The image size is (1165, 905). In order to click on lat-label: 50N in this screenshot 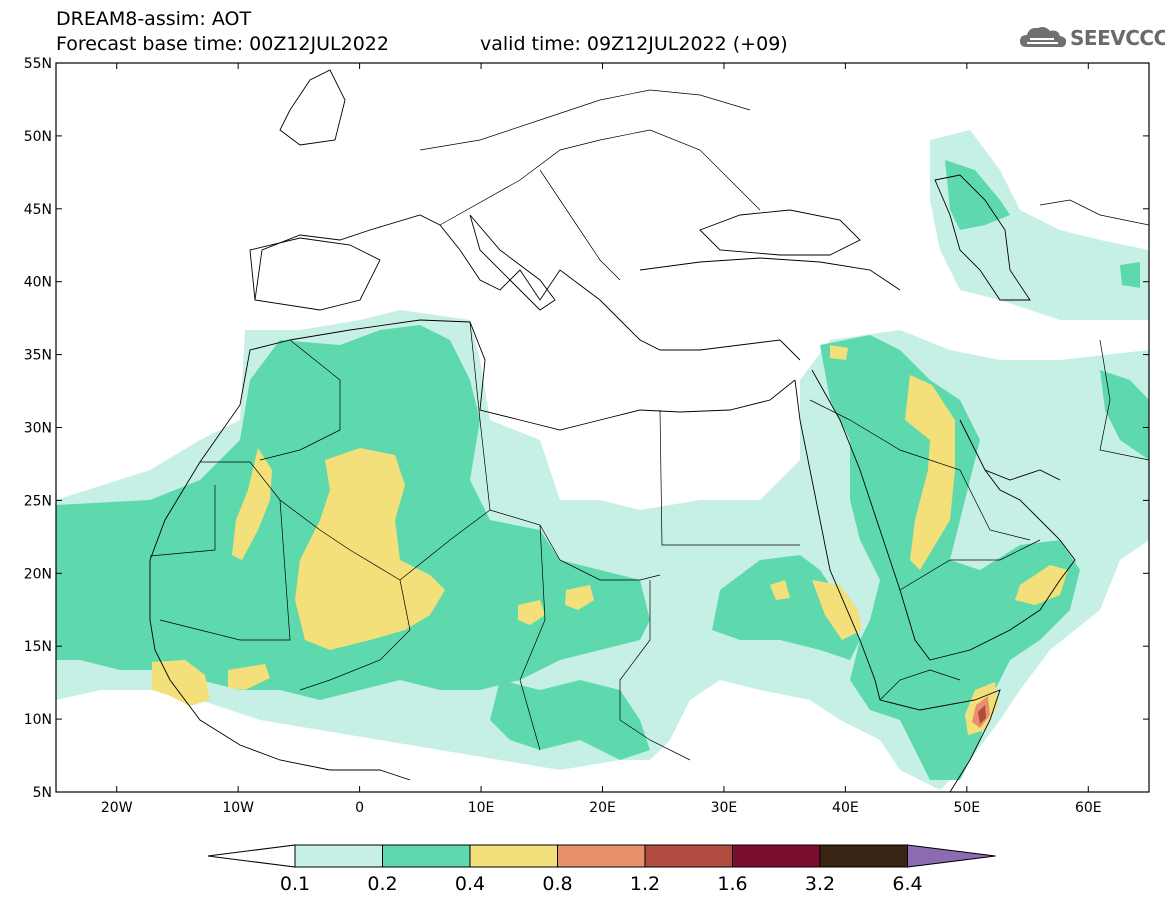, I will do `click(38, 137)`.